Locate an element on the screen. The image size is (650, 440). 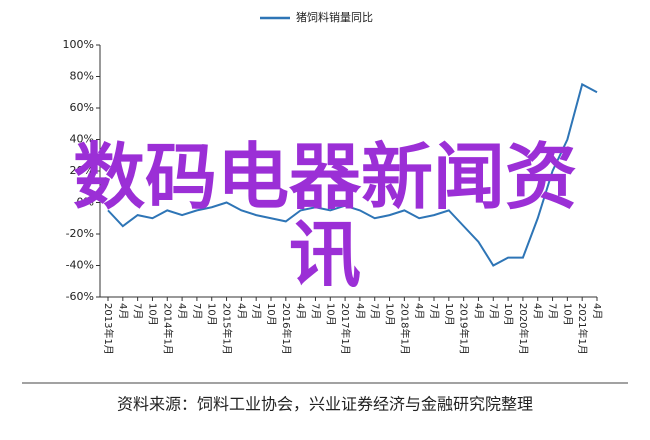
x-tick-label: 2014年1月 is located at coordinates (167, 329).